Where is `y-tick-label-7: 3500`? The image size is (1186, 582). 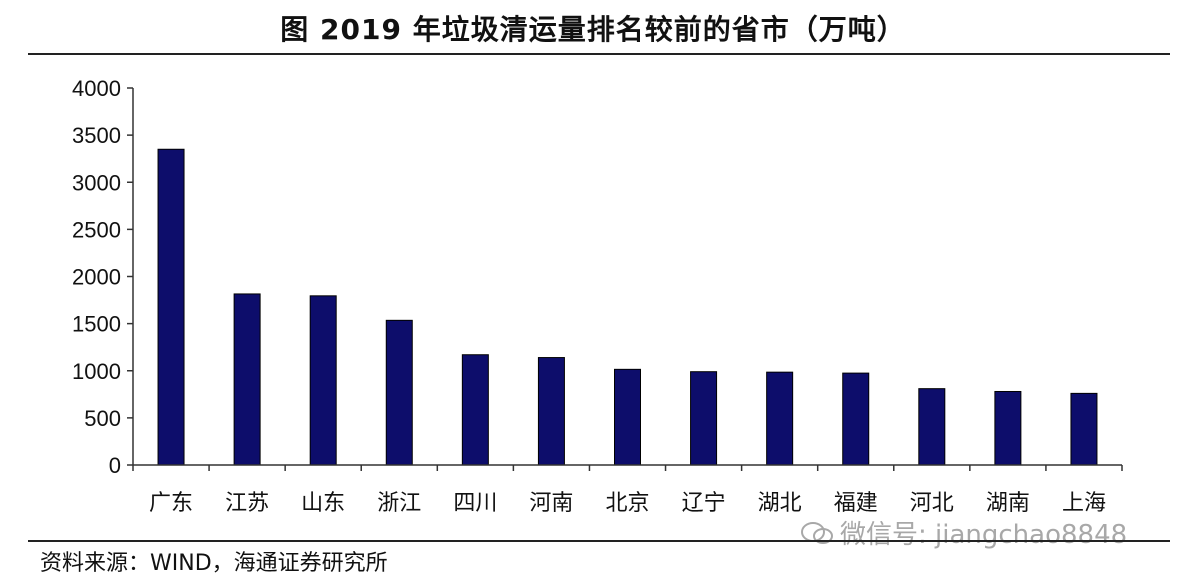 y-tick-label-7: 3500 is located at coordinates (96, 135).